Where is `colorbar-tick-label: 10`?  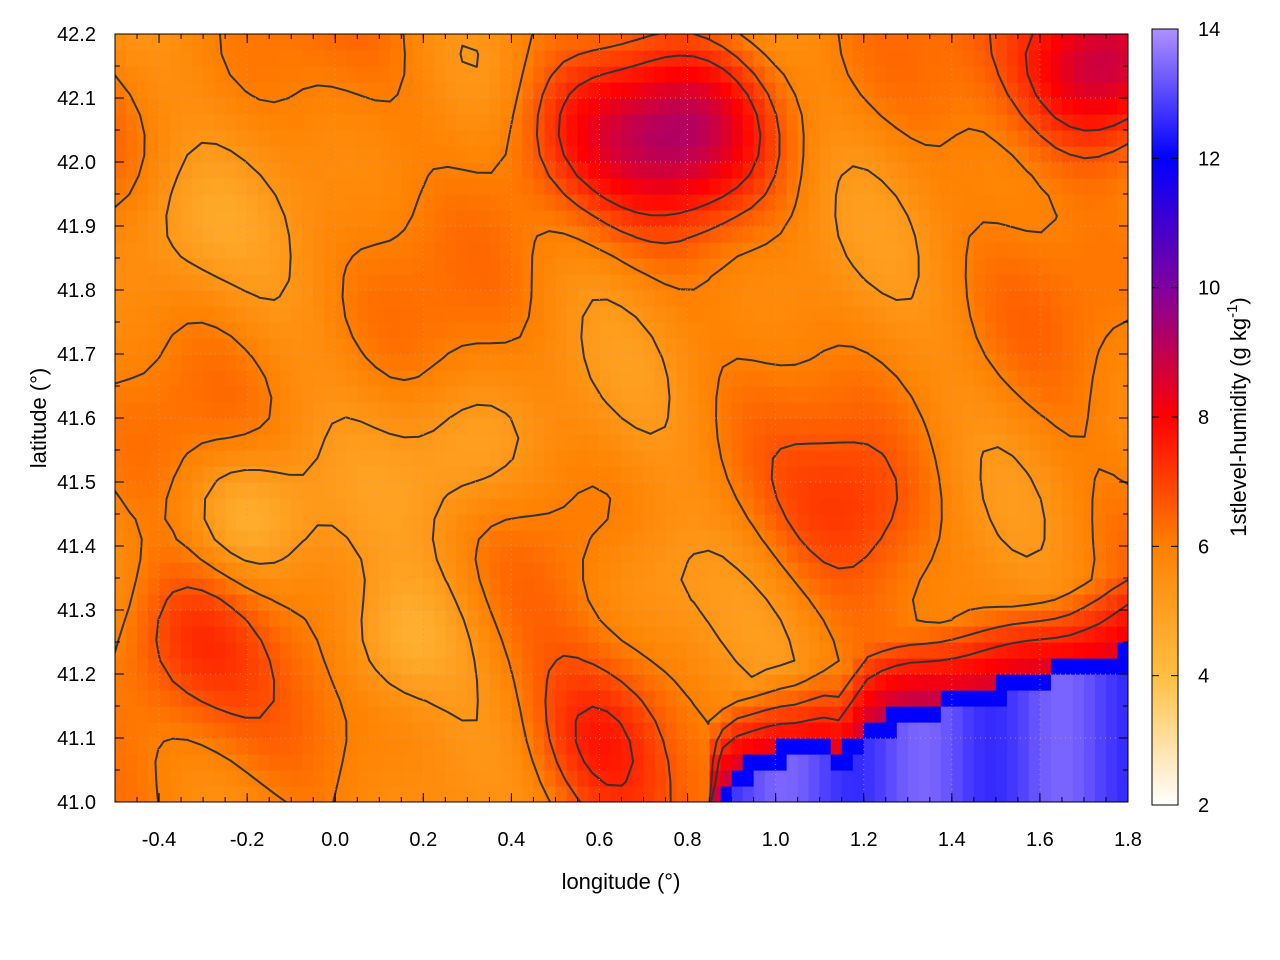 colorbar-tick-label: 10 is located at coordinates (1209, 289).